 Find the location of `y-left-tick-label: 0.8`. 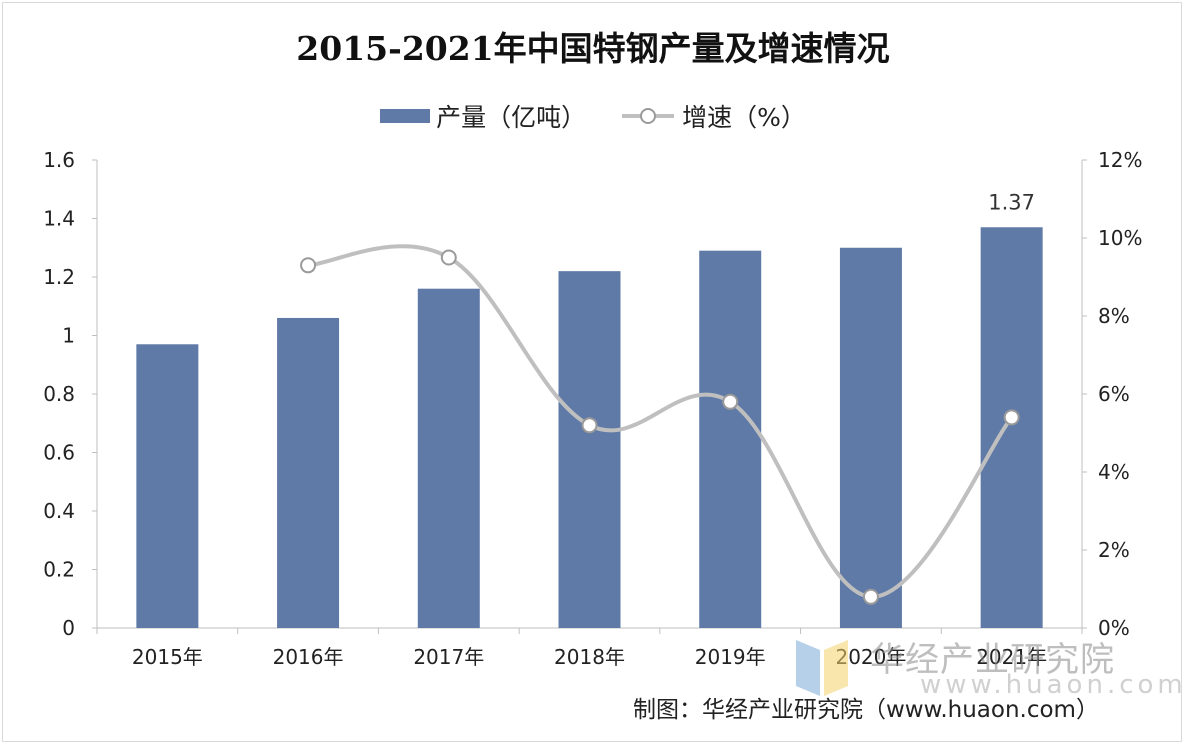

y-left-tick-label: 0.8 is located at coordinates (59, 394).